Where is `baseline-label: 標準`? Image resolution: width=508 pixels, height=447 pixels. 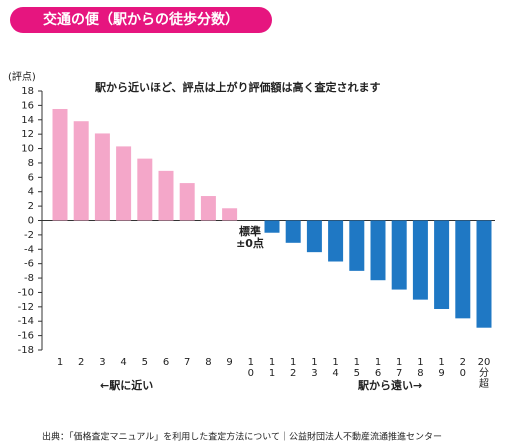
baseline-label: 標準 is located at coordinates (250, 231).